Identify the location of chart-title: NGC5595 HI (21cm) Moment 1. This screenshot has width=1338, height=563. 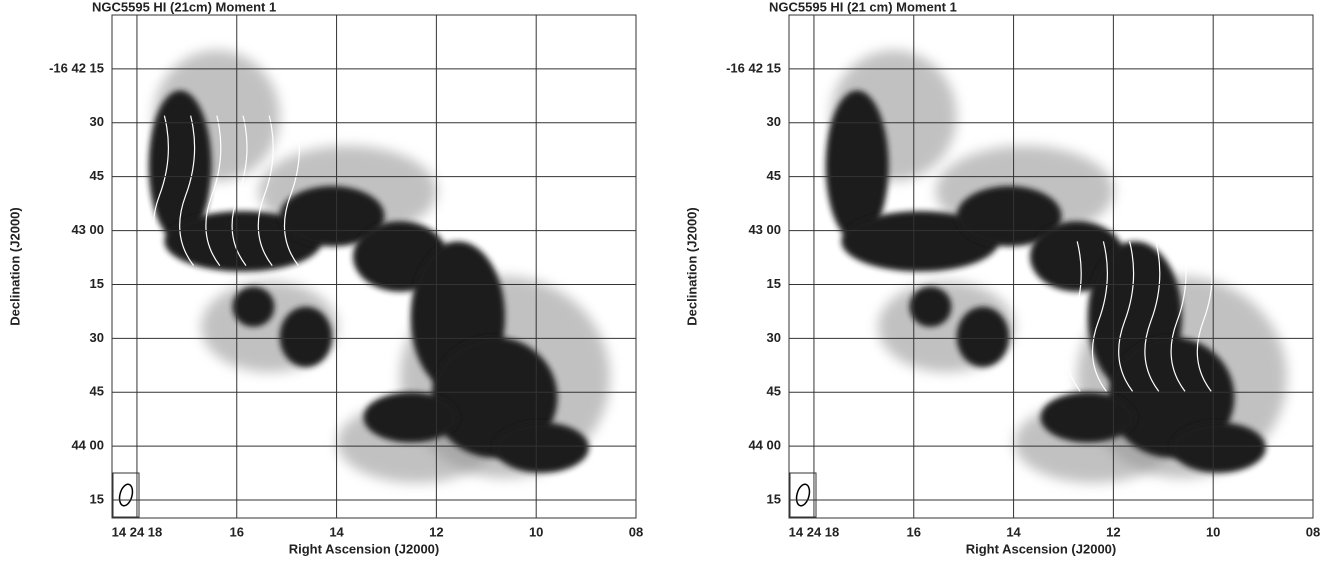
(184, 7).